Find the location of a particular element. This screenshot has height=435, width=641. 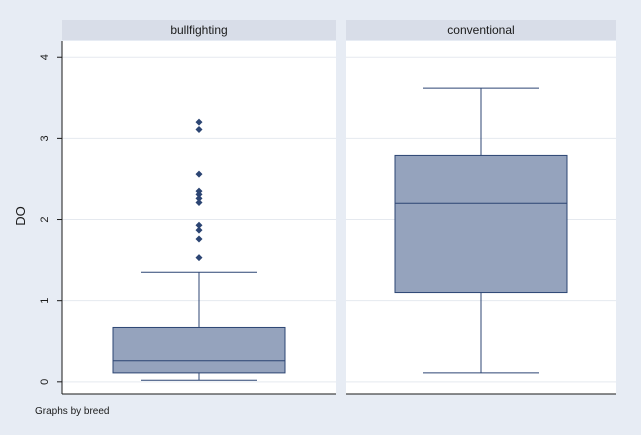

y-axis-ticks: 0 1 2 3 4 is located at coordinates (50, 219).